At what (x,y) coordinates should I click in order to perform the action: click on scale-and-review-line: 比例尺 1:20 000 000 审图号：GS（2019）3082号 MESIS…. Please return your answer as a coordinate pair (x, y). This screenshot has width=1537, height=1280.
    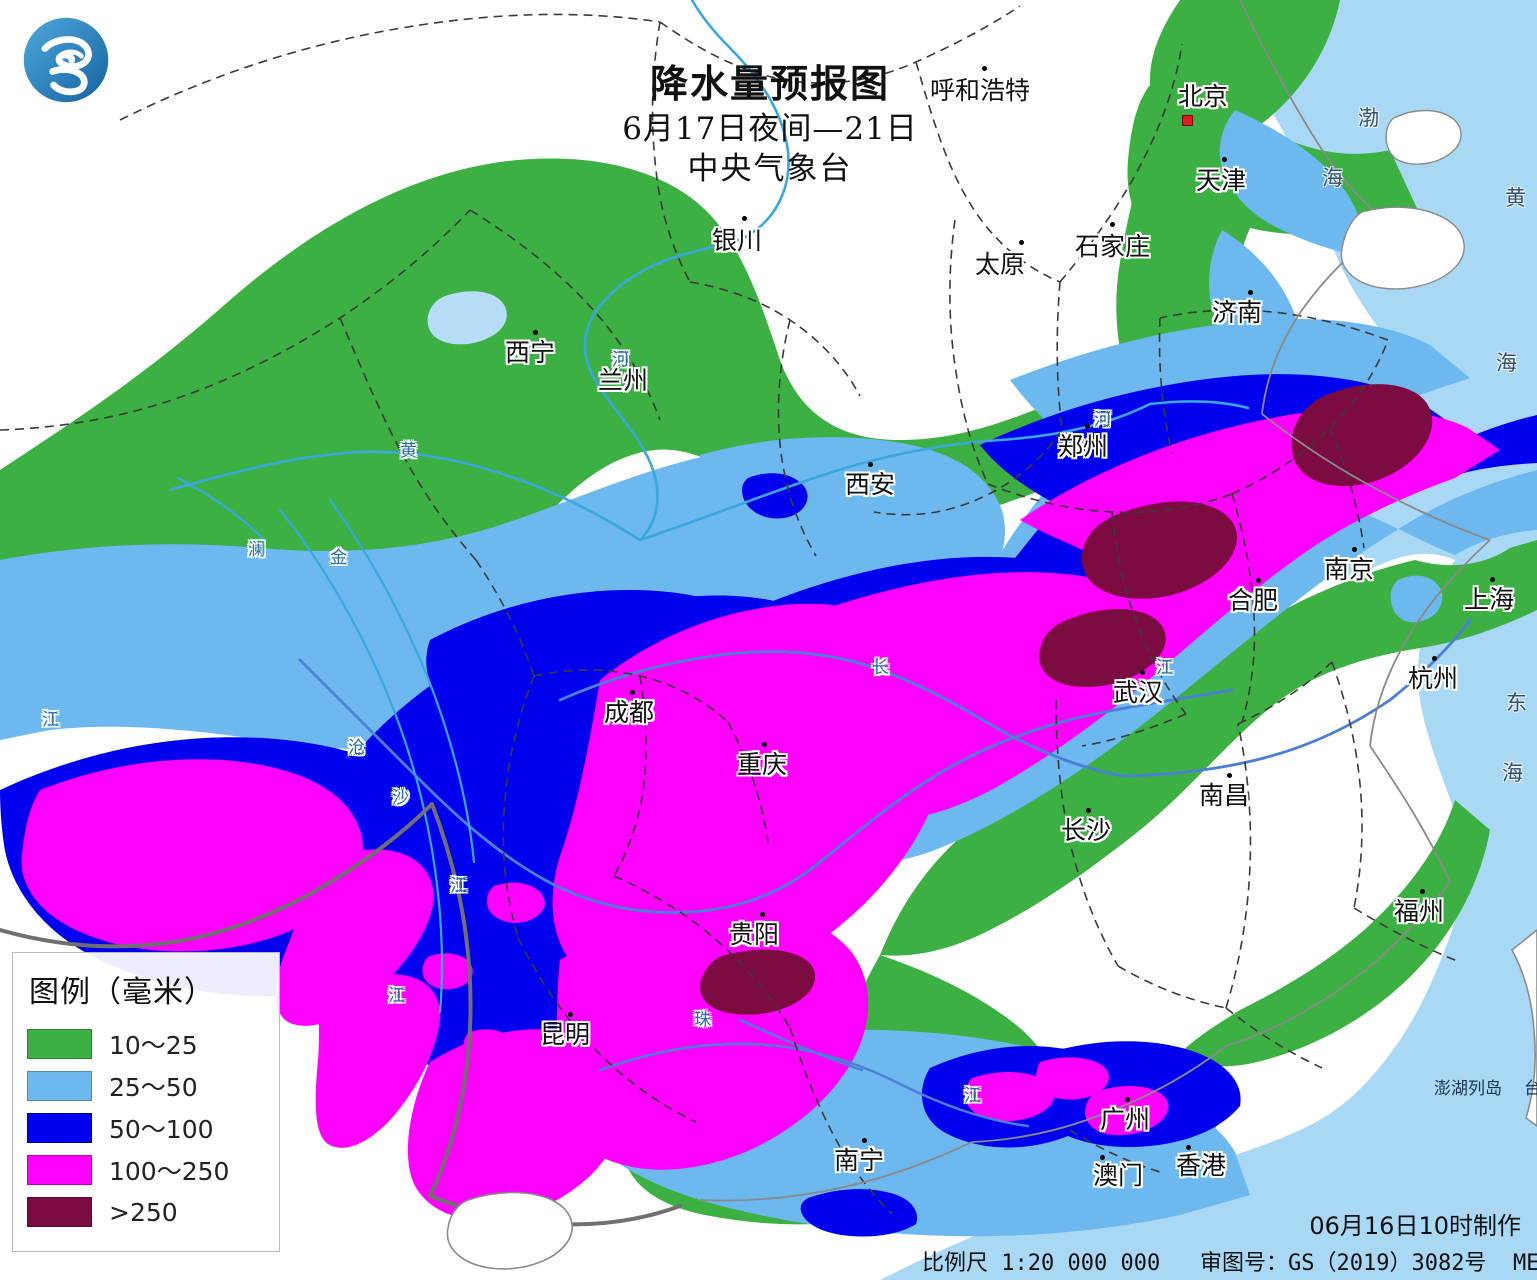
    Looking at the image, I should click on (1229, 1261).